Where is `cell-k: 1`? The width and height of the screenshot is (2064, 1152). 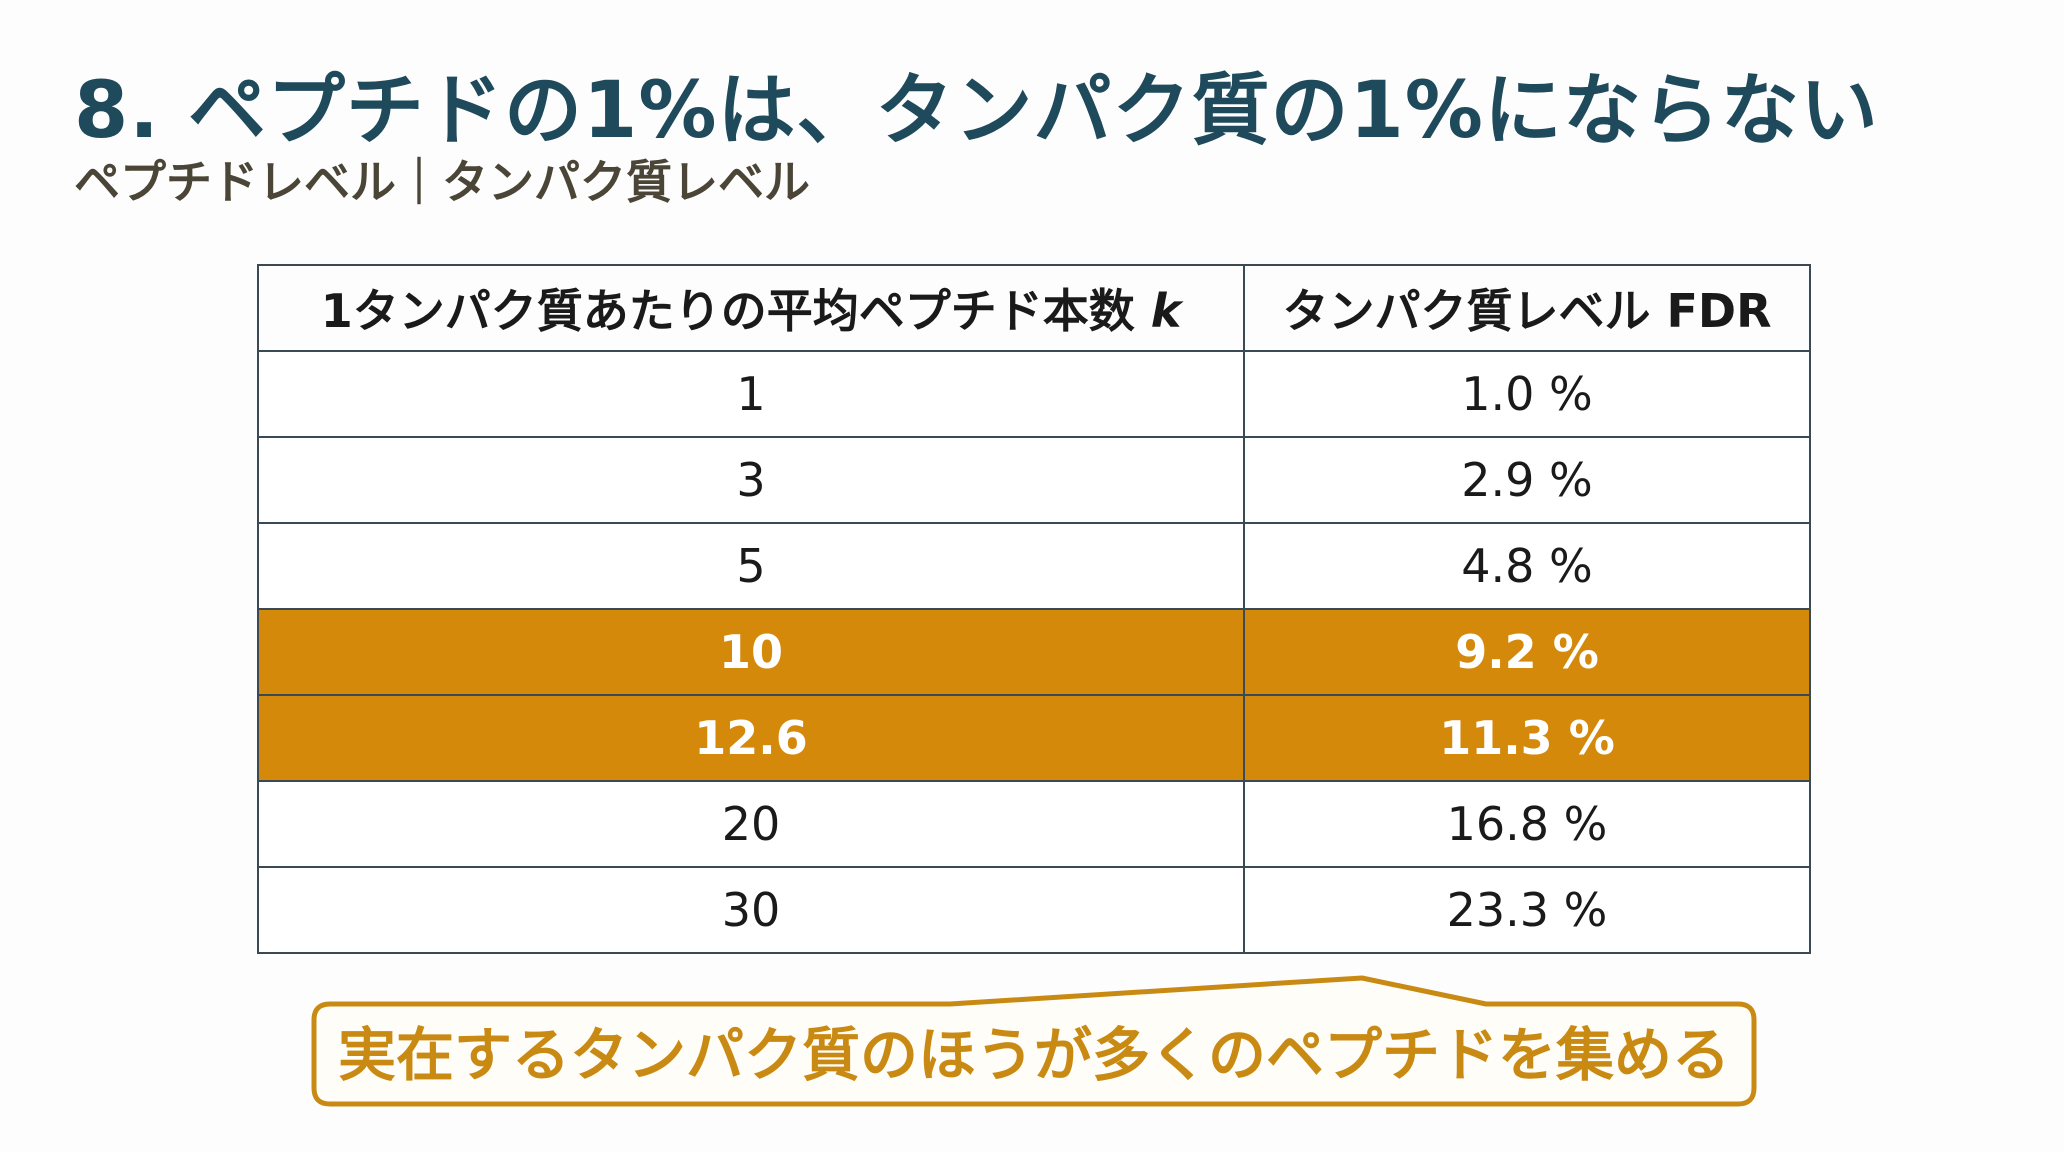
cell-k: 1 is located at coordinates (751, 394).